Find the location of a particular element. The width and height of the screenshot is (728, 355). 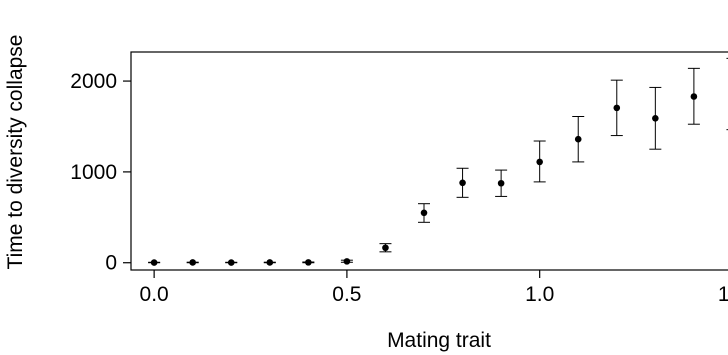

y-tick-label: 0 is located at coordinates (111, 263).